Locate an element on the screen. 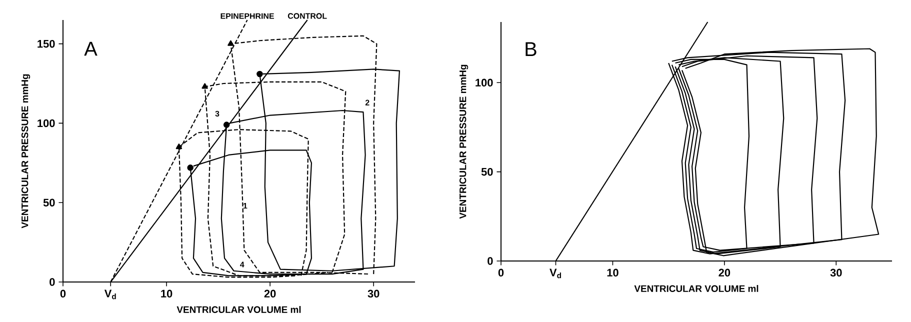 This screenshot has height=322, width=911. y-tick-label: 150 is located at coordinates (46, 44).